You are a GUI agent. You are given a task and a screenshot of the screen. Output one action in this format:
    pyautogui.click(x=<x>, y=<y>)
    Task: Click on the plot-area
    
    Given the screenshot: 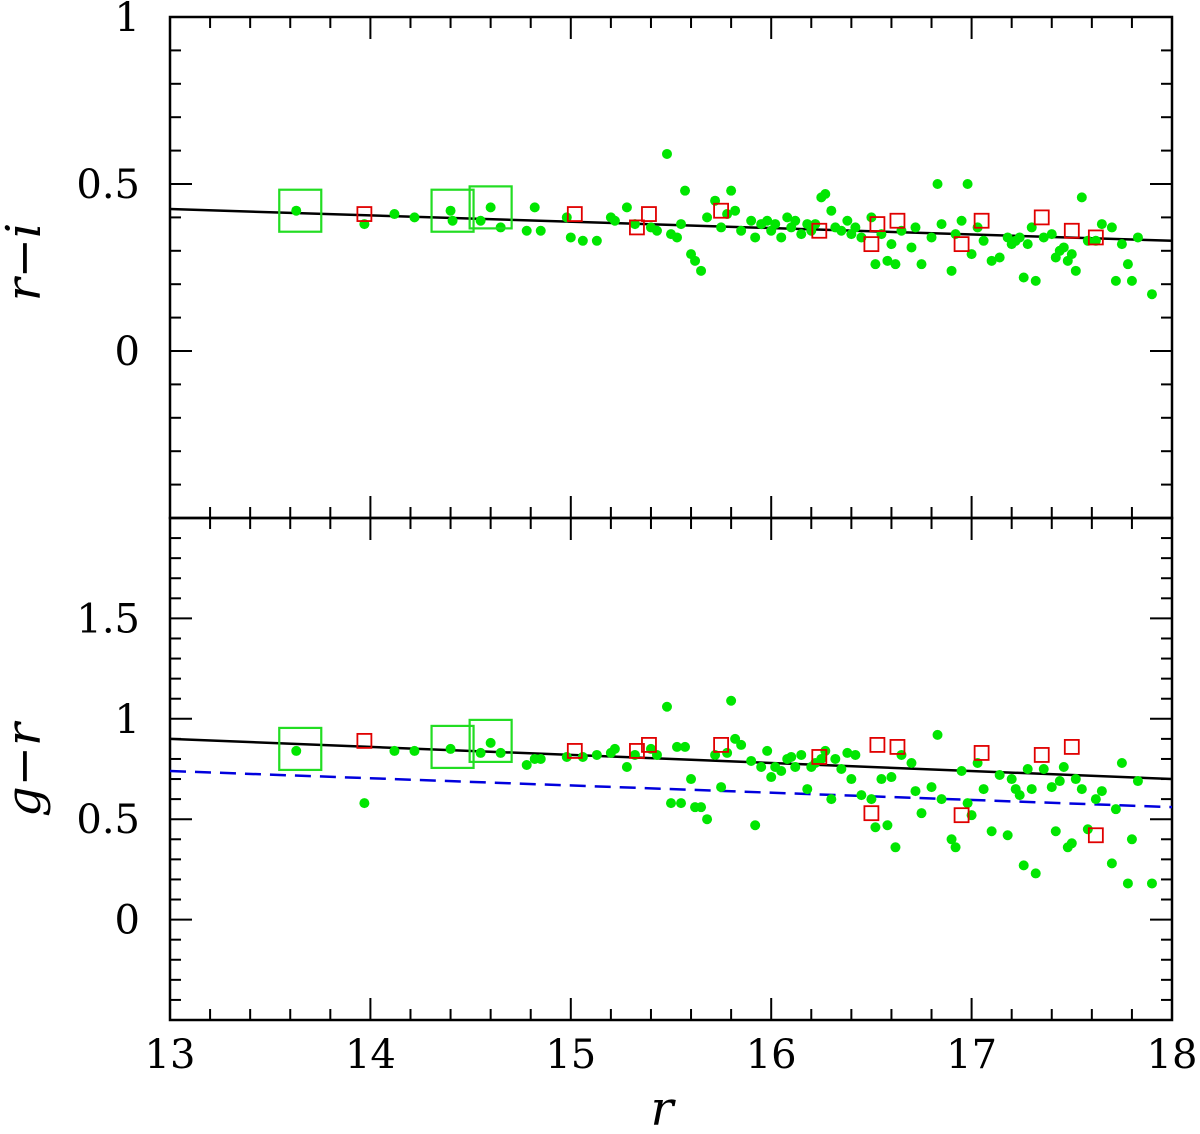 What is the action you would take?
    pyautogui.click(x=671, y=792)
    